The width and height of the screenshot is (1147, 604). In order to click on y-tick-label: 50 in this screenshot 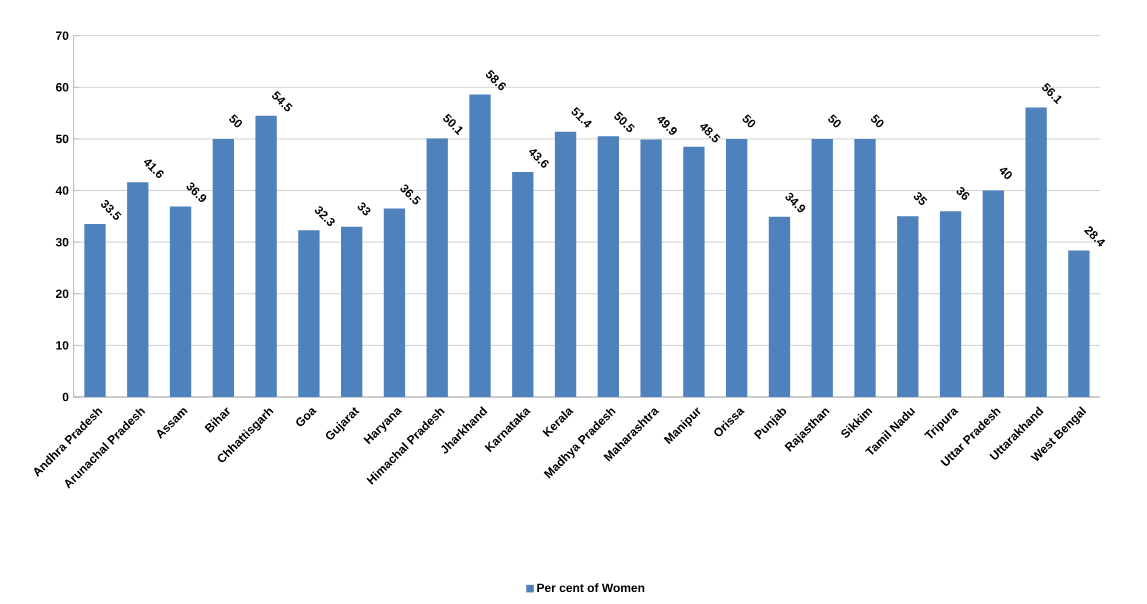, I will do `click(62, 139)`.